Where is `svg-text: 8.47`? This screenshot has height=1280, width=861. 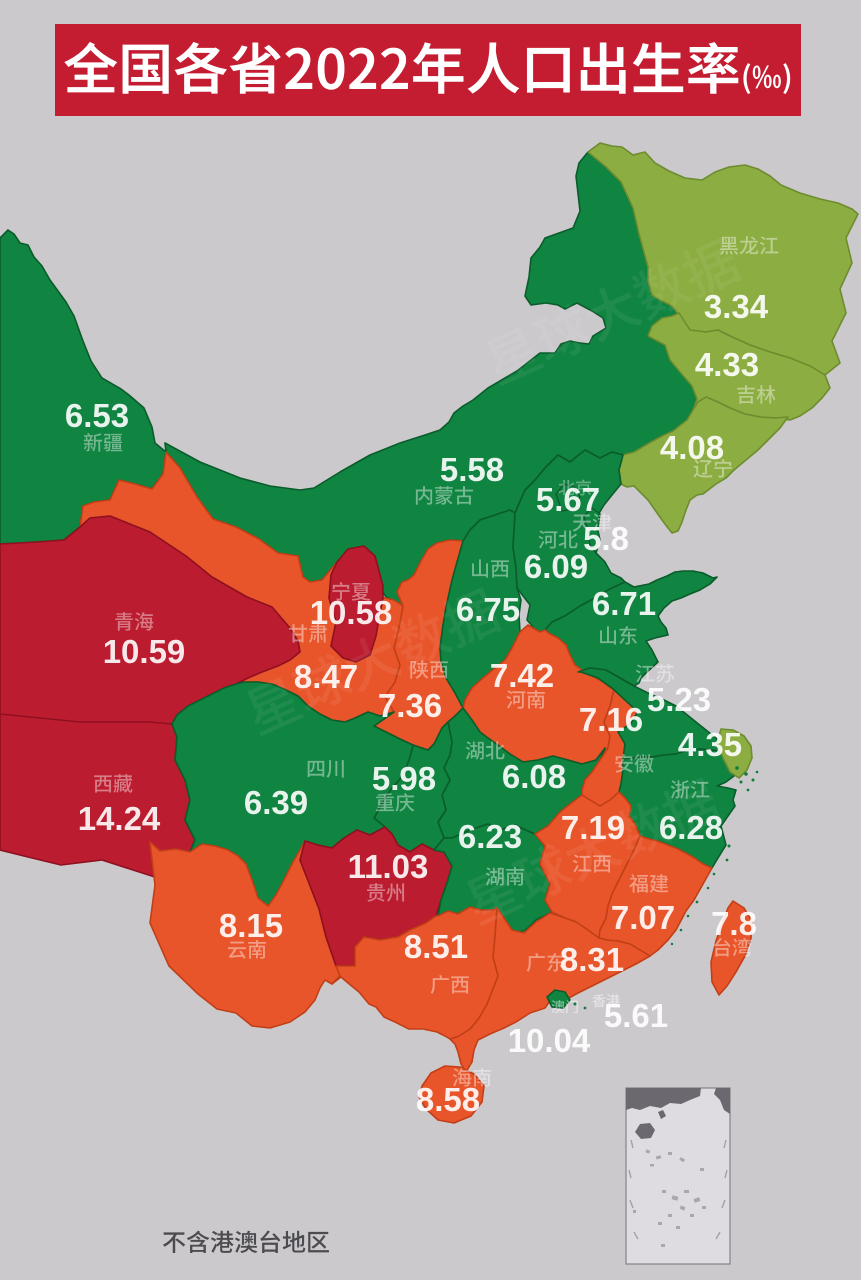
svg-text: 8.47 is located at coordinates (326, 676).